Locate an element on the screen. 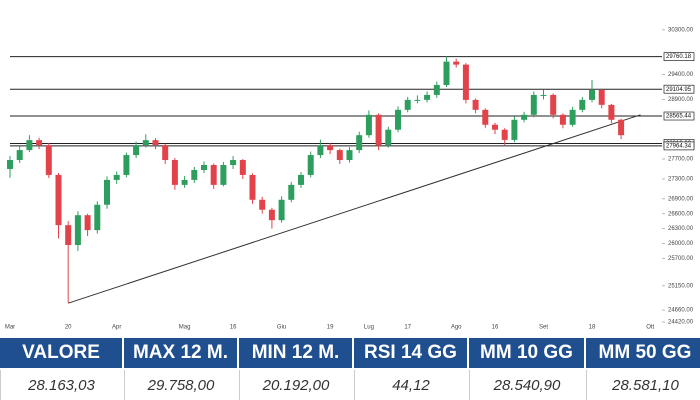 This screenshot has width=700, height=400. table-value: 29.758,00 is located at coordinates (180, 385).